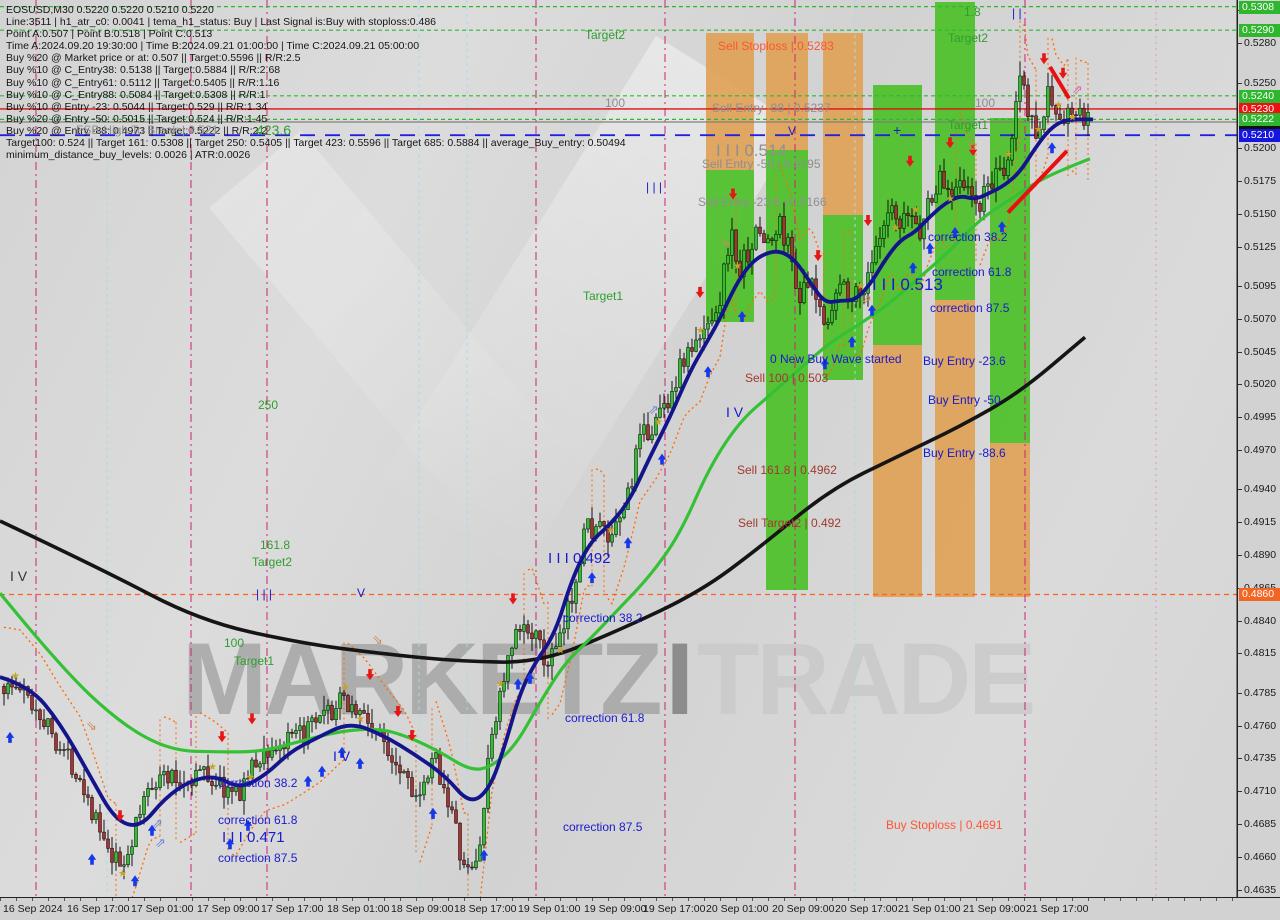  I want to click on price-tick: 0.4890, so click(1259, 555).